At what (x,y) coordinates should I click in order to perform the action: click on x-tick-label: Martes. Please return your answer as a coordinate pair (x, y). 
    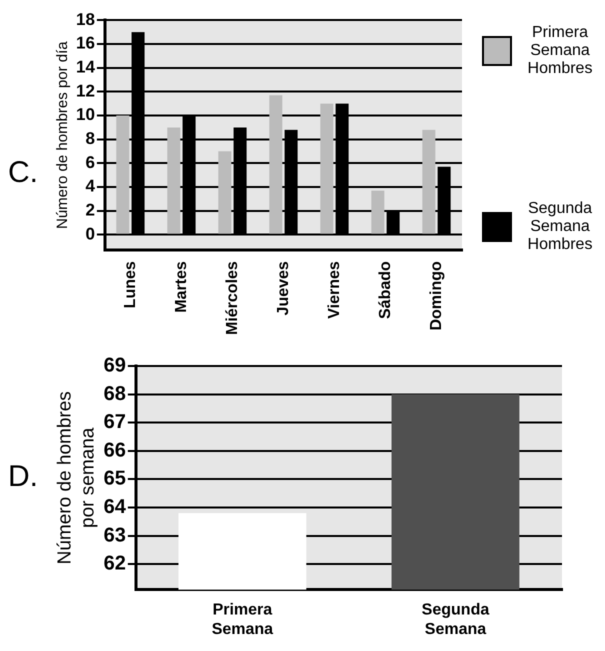
    Looking at the image, I should click on (181, 287).